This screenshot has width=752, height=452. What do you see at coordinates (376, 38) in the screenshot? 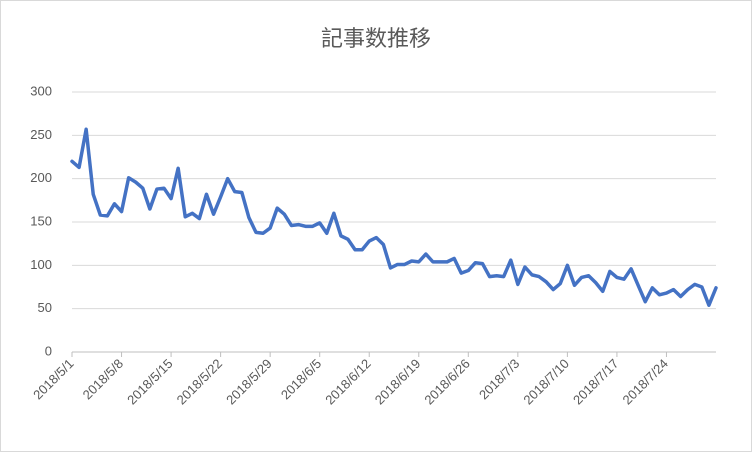
I see `chart-title: 記事数推移` at bounding box center [376, 38].